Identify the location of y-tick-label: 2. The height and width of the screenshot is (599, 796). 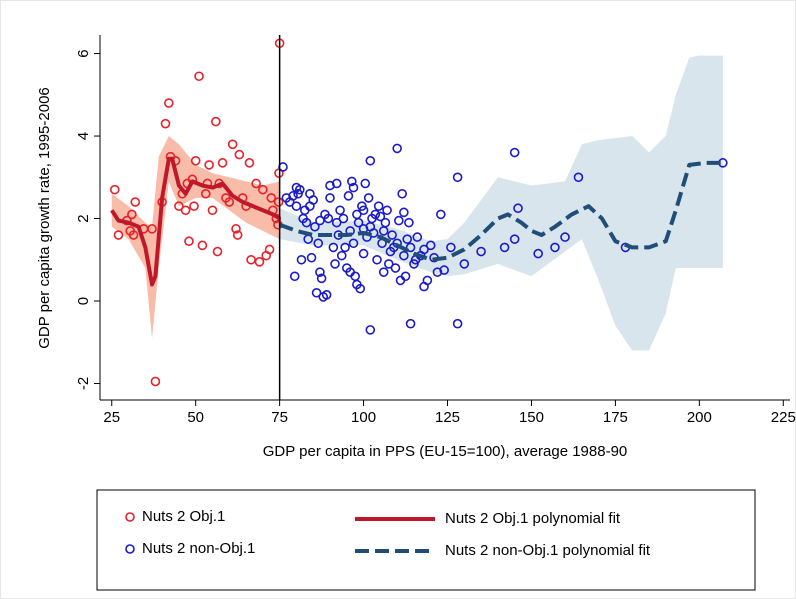
(83, 218).